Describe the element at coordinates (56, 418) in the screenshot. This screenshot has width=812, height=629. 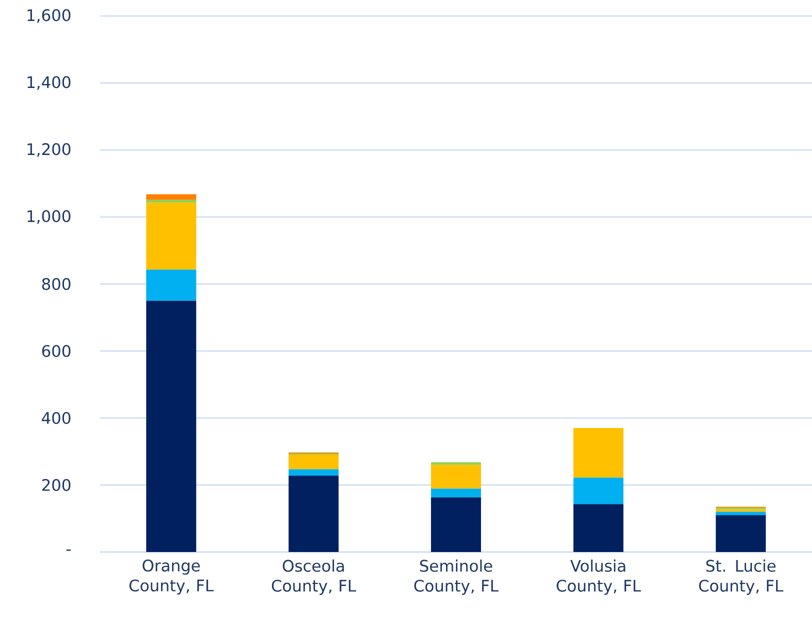
I see `y-tick-label: 400` at that location.